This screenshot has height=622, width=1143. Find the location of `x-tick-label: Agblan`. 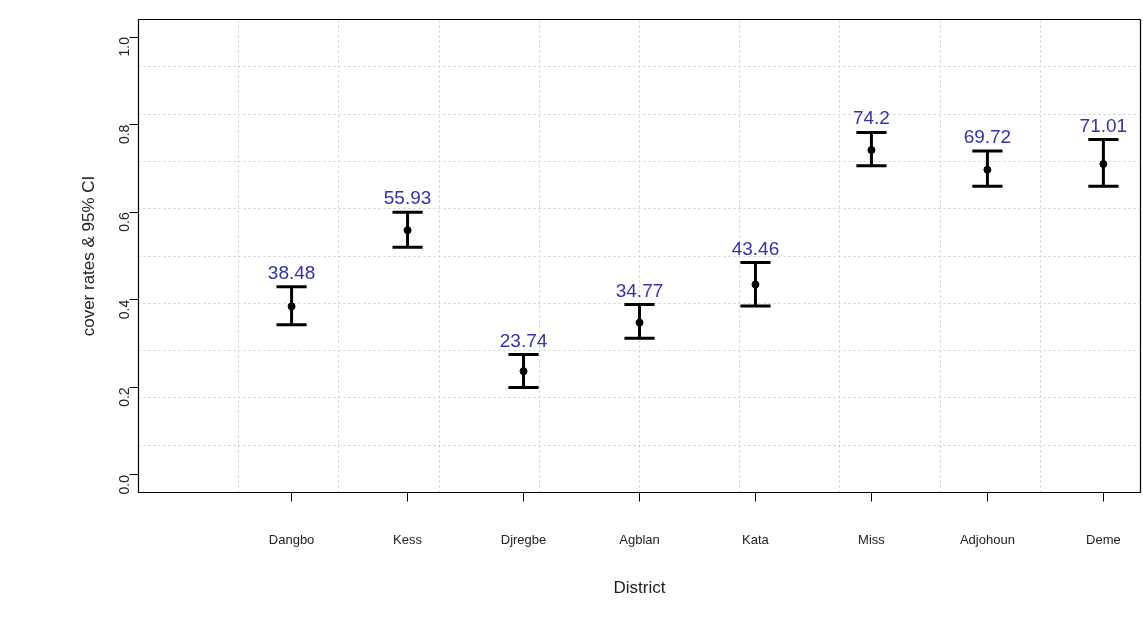

x-tick-label: Agblan is located at coordinates (639, 539).